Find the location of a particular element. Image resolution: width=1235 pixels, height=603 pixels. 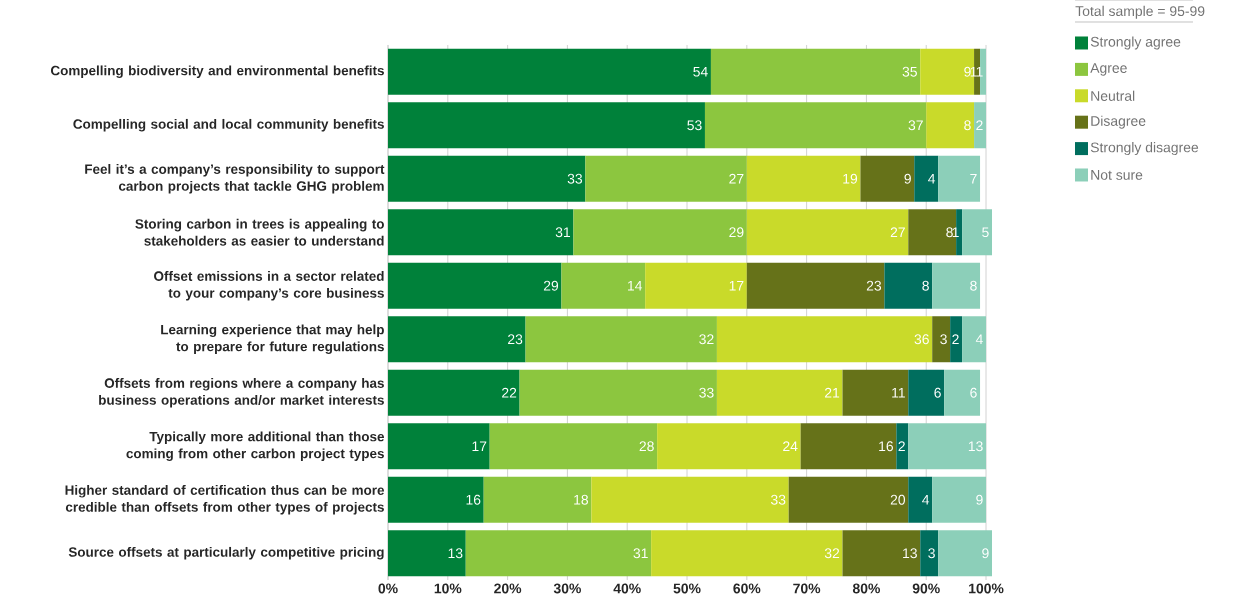

legend-label: Disagree is located at coordinates (1118, 122).